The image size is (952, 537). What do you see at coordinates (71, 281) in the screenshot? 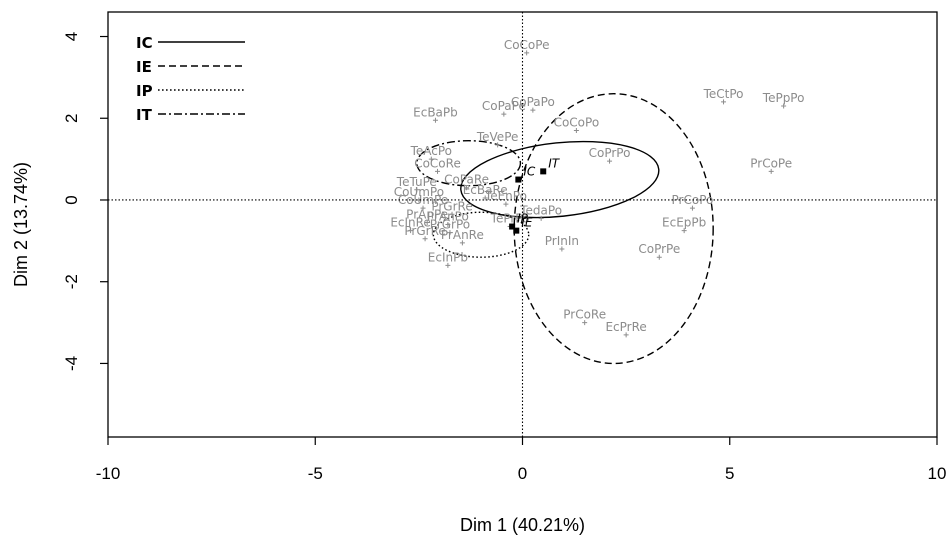
I see `y-tick-label: -2` at bounding box center [71, 281].